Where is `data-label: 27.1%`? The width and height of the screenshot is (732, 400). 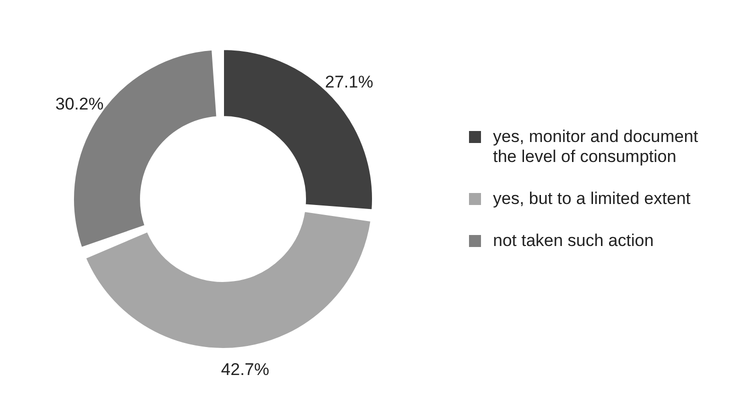
data-label: 27.1% is located at coordinates (349, 82).